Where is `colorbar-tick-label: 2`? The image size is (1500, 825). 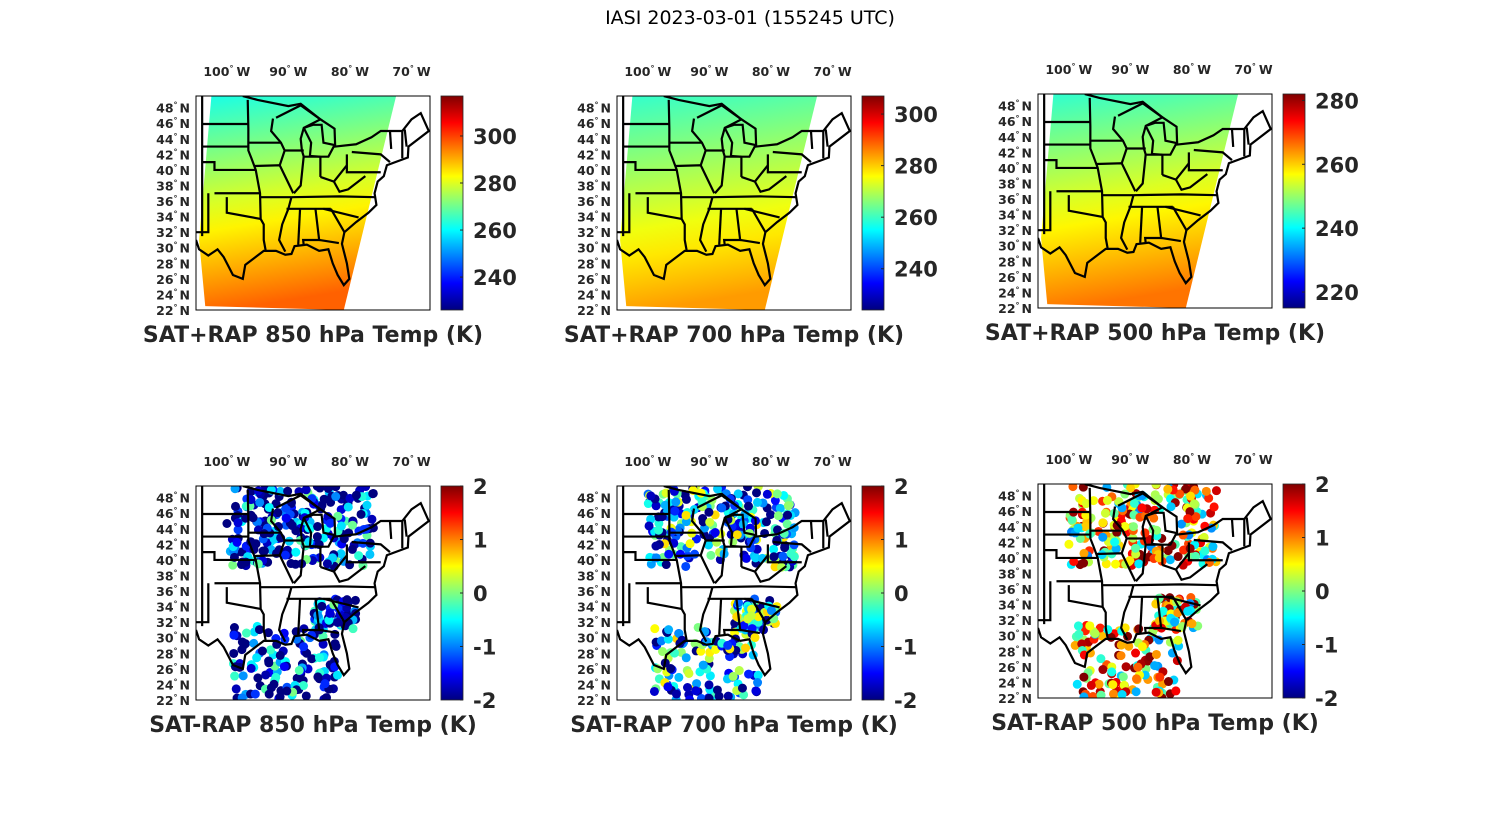 colorbar-tick-label: 2 is located at coordinates (901, 487).